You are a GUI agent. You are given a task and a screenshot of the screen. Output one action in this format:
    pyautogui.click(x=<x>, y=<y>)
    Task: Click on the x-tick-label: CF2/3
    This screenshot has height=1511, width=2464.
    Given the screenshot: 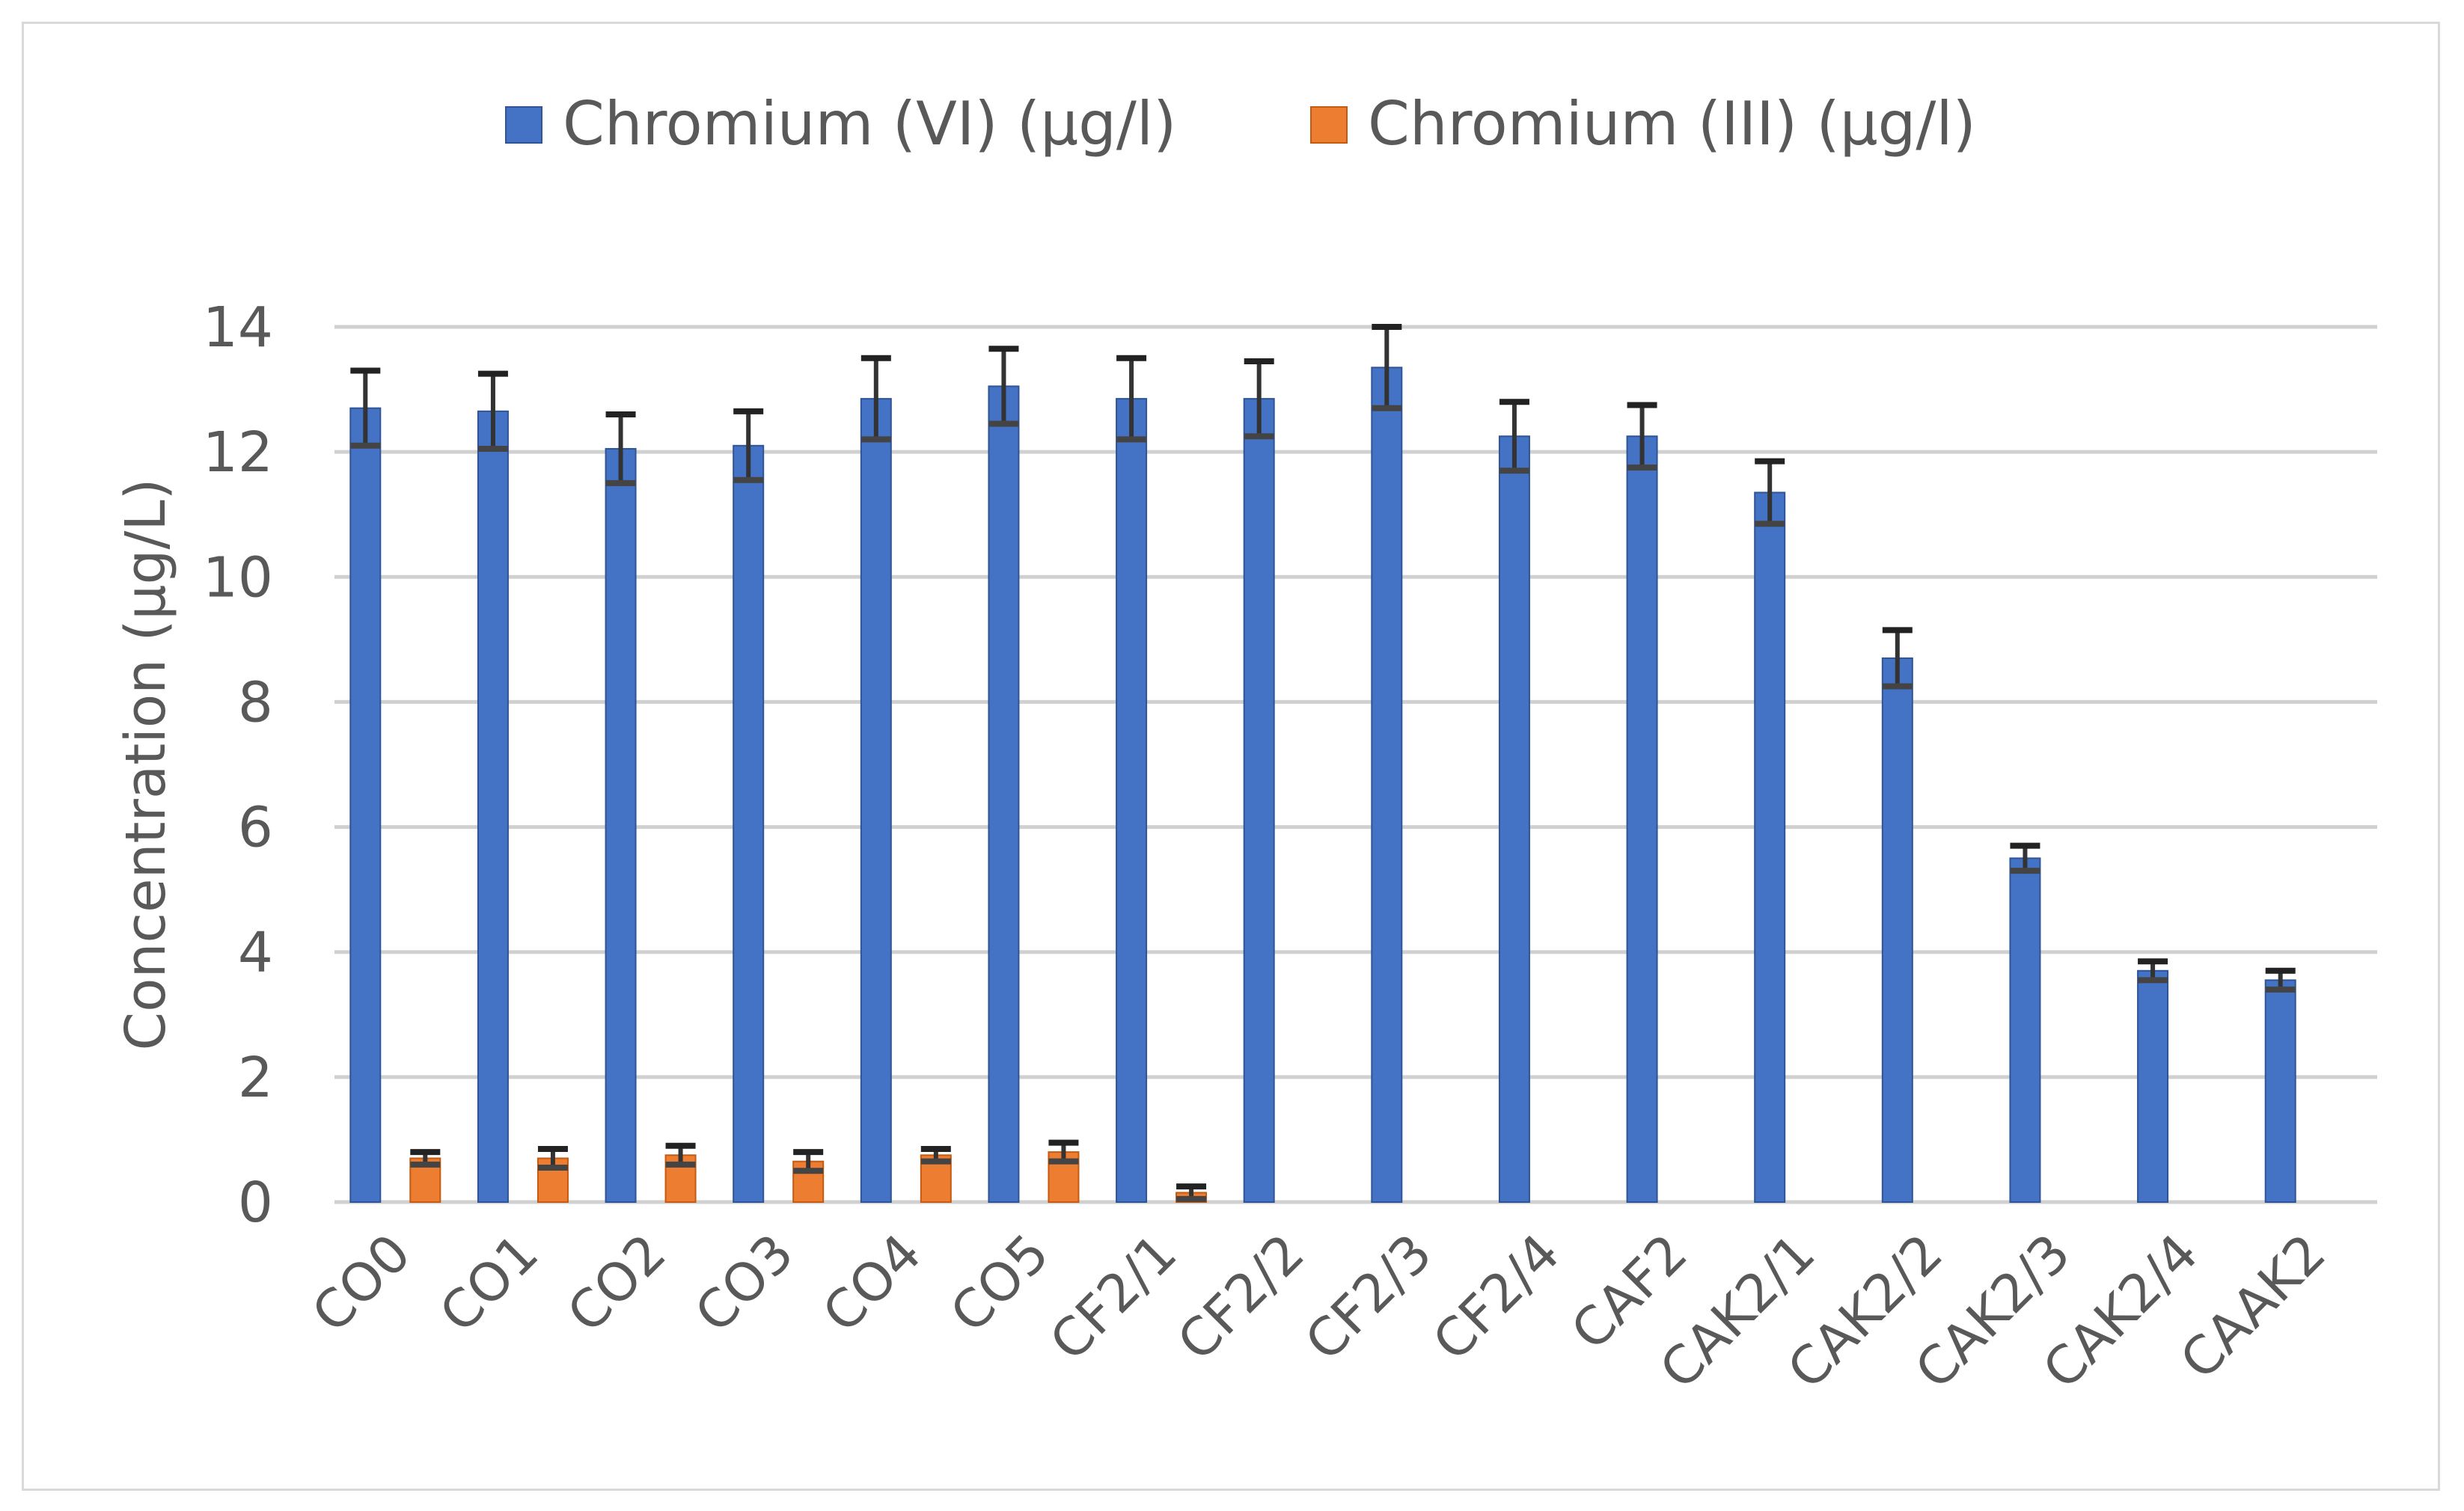 What is the action you would take?
    pyautogui.click(x=1369, y=1297)
    